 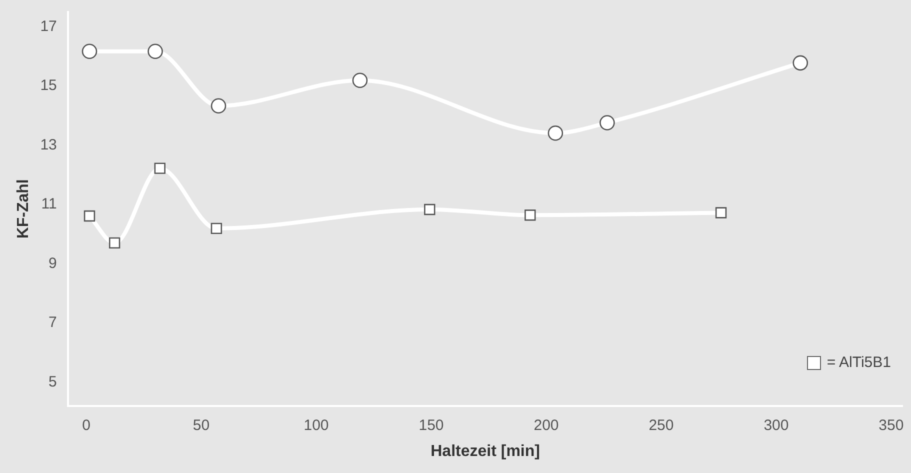 I want to click on x-tick-label: 250, so click(x=661, y=425).